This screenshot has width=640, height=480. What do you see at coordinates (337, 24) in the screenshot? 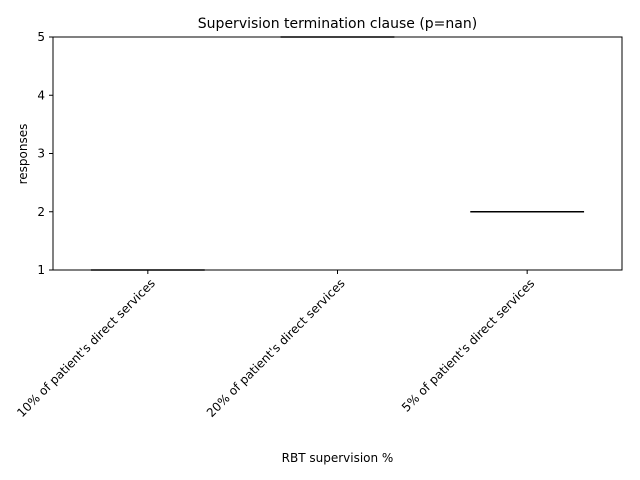
I see `chart-title: Supervision termination clause (p=nan)` at bounding box center [337, 24].